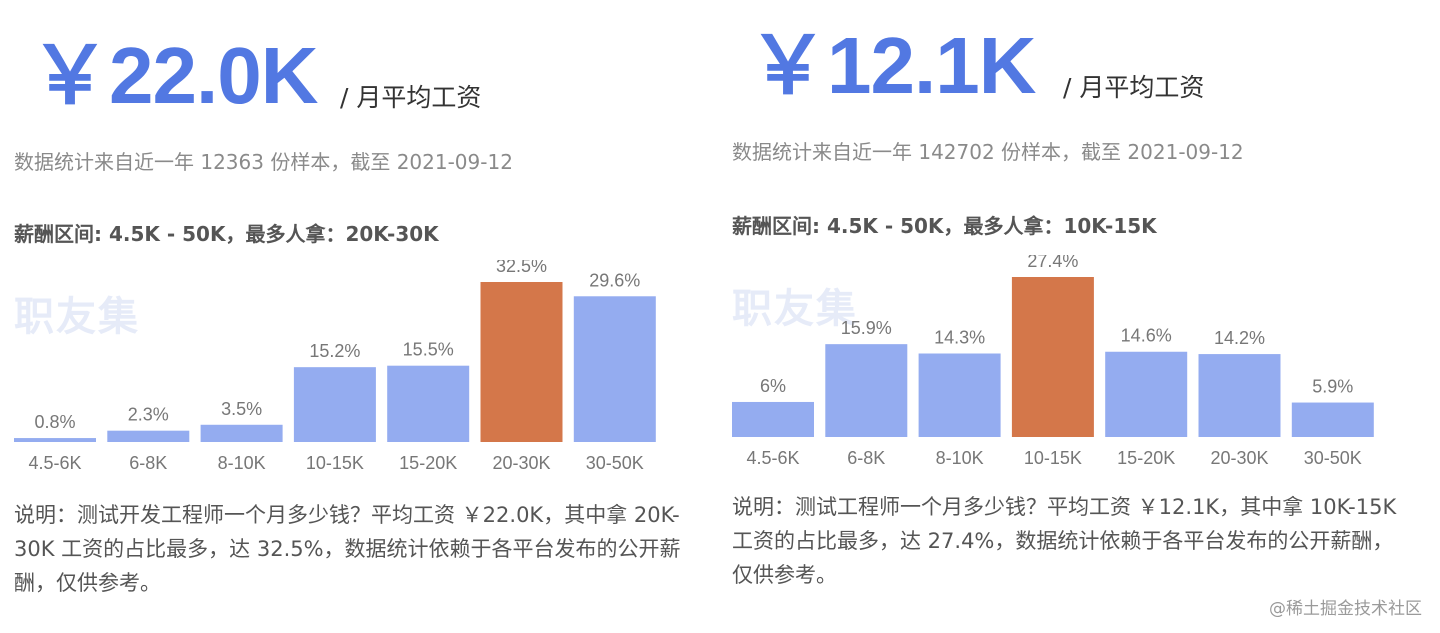  What do you see at coordinates (54, 422) in the screenshot?
I see `data-label-4.5-6K: 0.8%` at bounding box center [54, 422].